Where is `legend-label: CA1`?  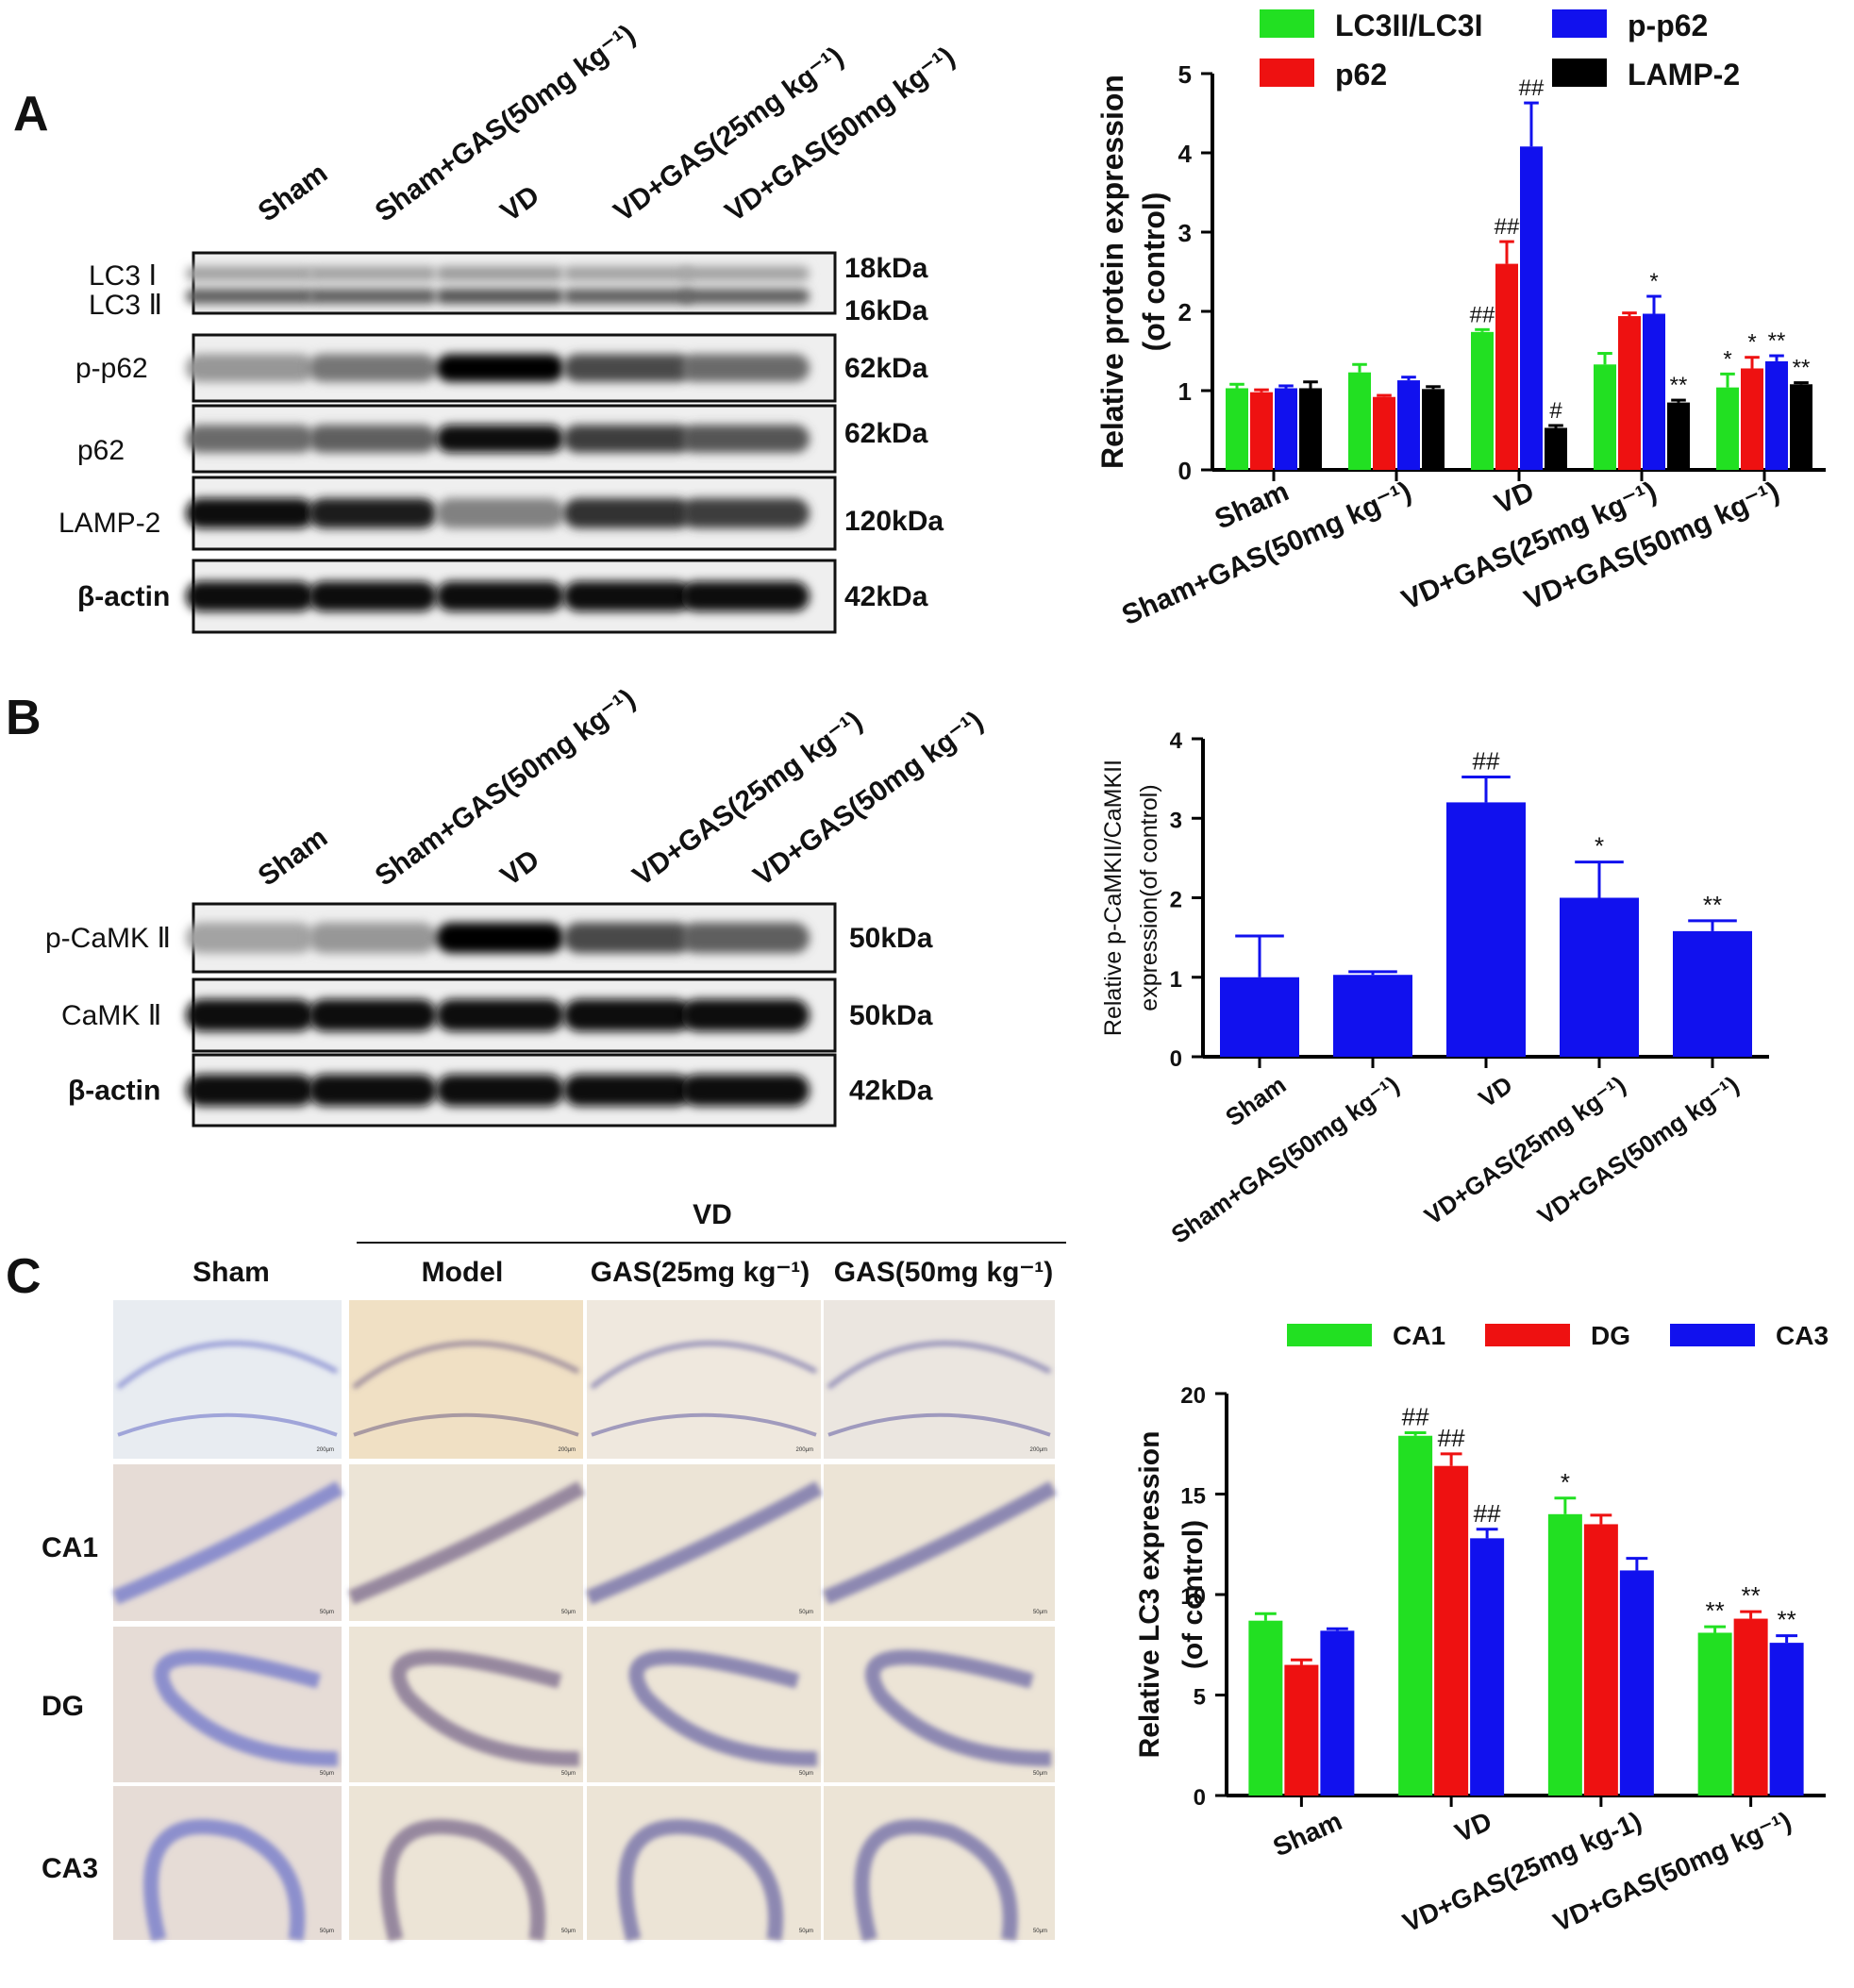 legend-label: CA1 is located at coordinates (1419, 1335).